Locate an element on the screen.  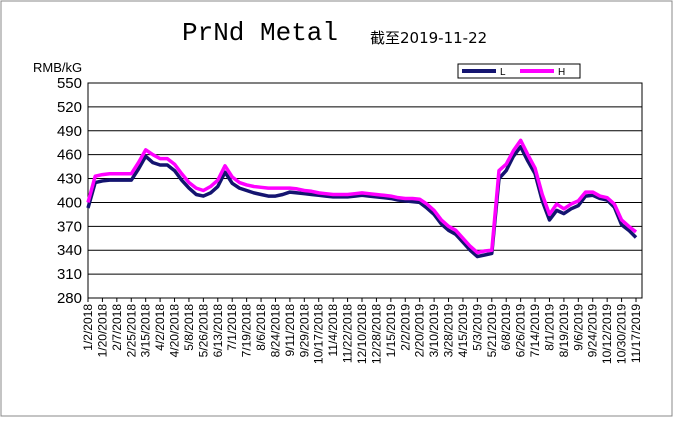
x-tick-label: 3/15/2018 is located at coordinates (146, 331).